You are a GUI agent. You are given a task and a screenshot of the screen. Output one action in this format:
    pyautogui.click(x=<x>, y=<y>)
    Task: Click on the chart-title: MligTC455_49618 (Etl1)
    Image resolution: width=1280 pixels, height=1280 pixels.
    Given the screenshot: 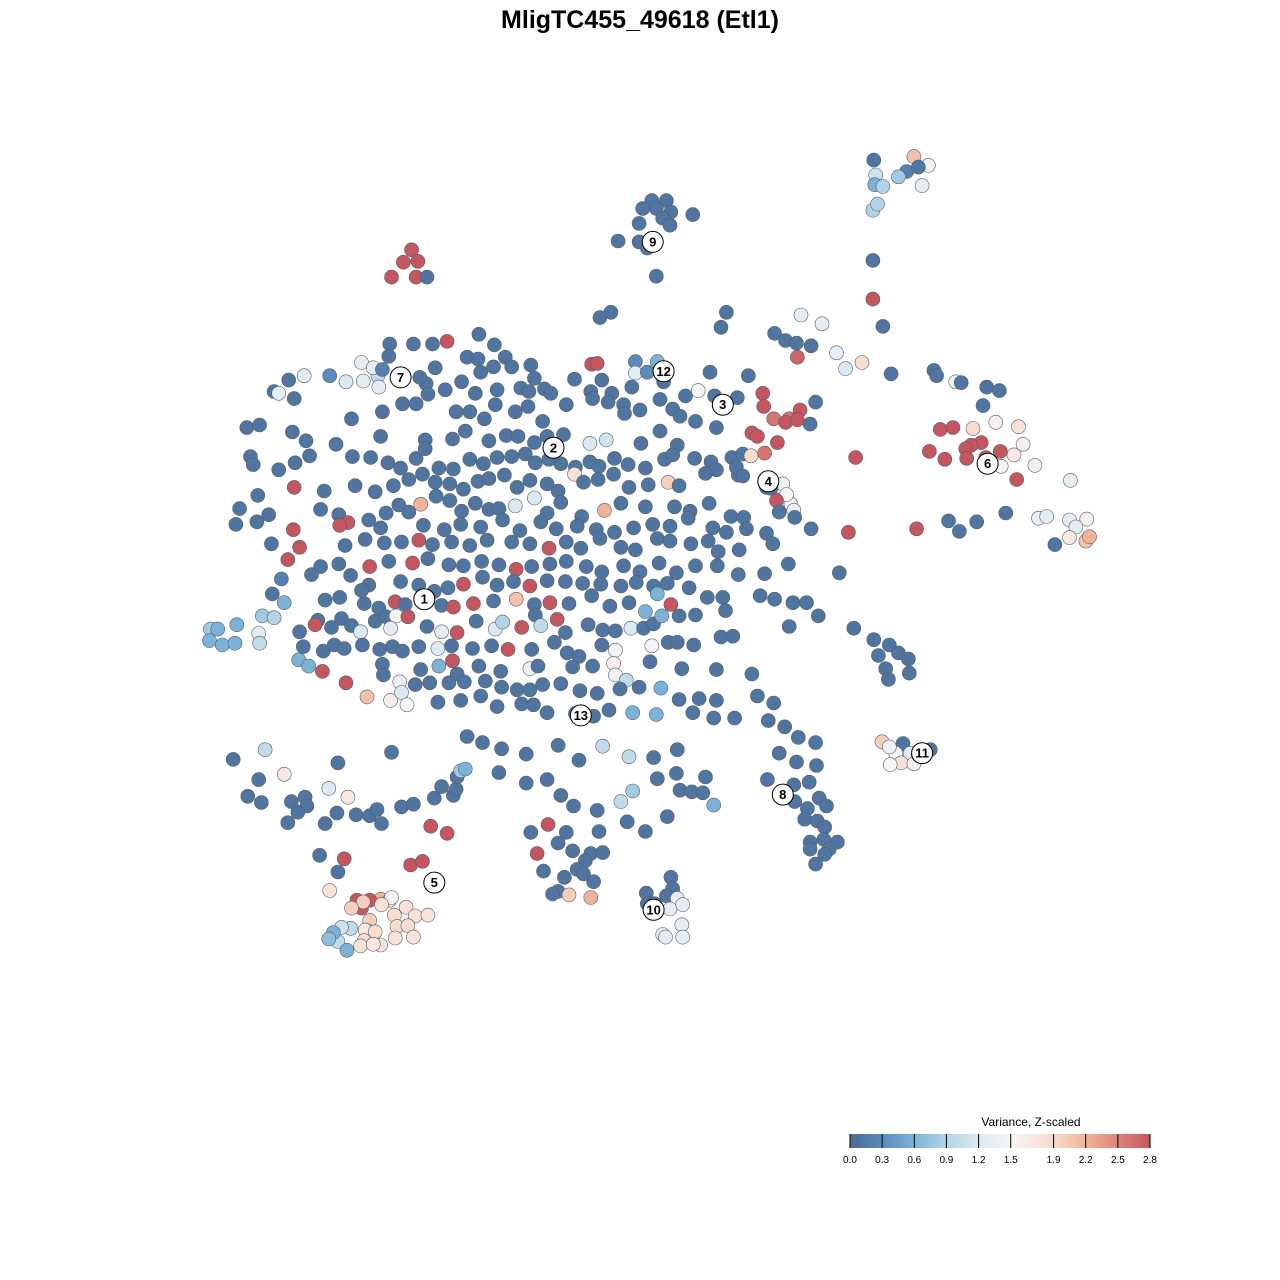 What is the action you would take?
    pyautogui.click(x=640, y=20)
    